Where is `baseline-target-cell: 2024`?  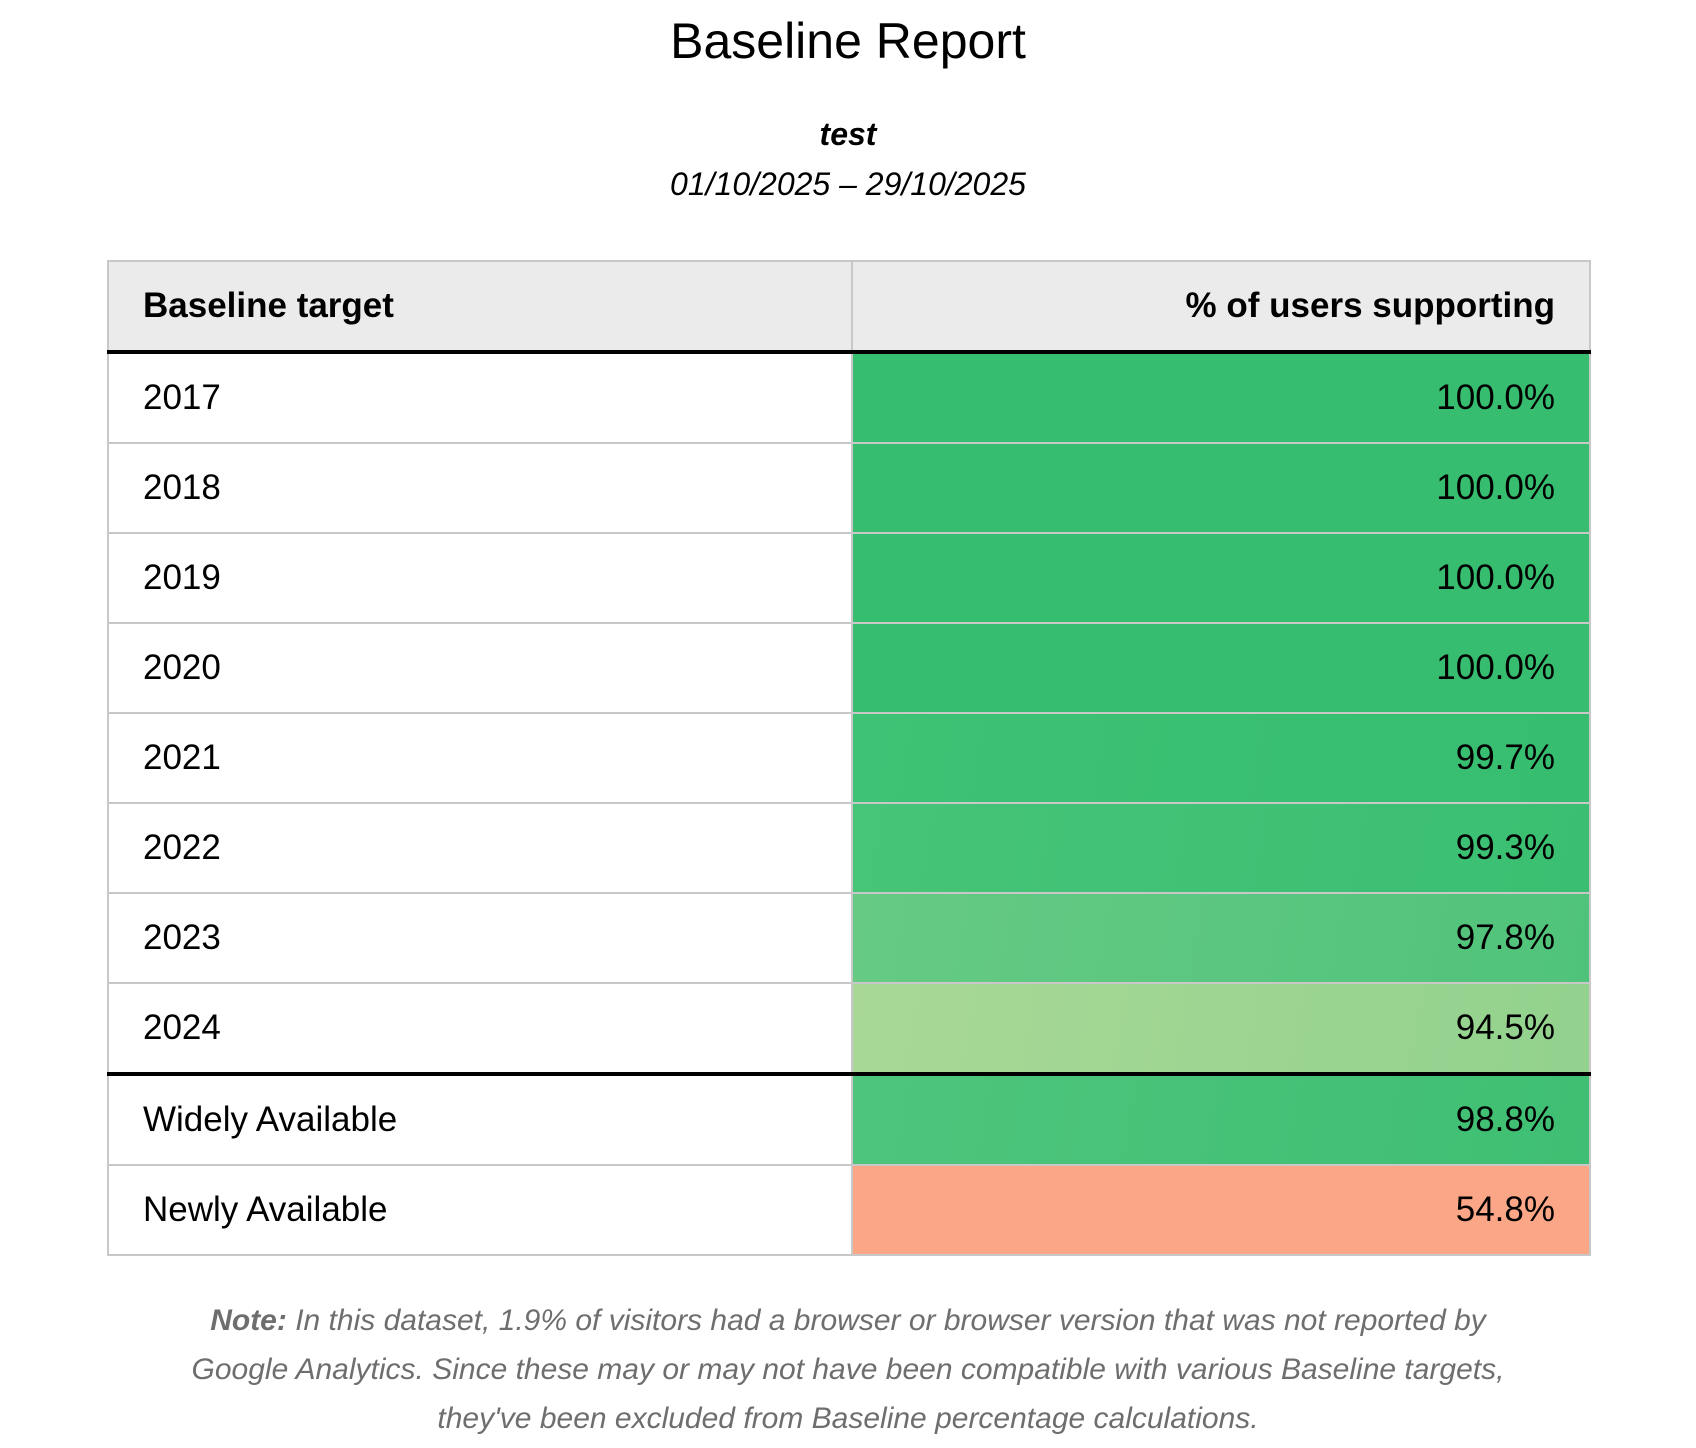 baseline-target-cell: 2024 is located at coordinates (480, 1028).